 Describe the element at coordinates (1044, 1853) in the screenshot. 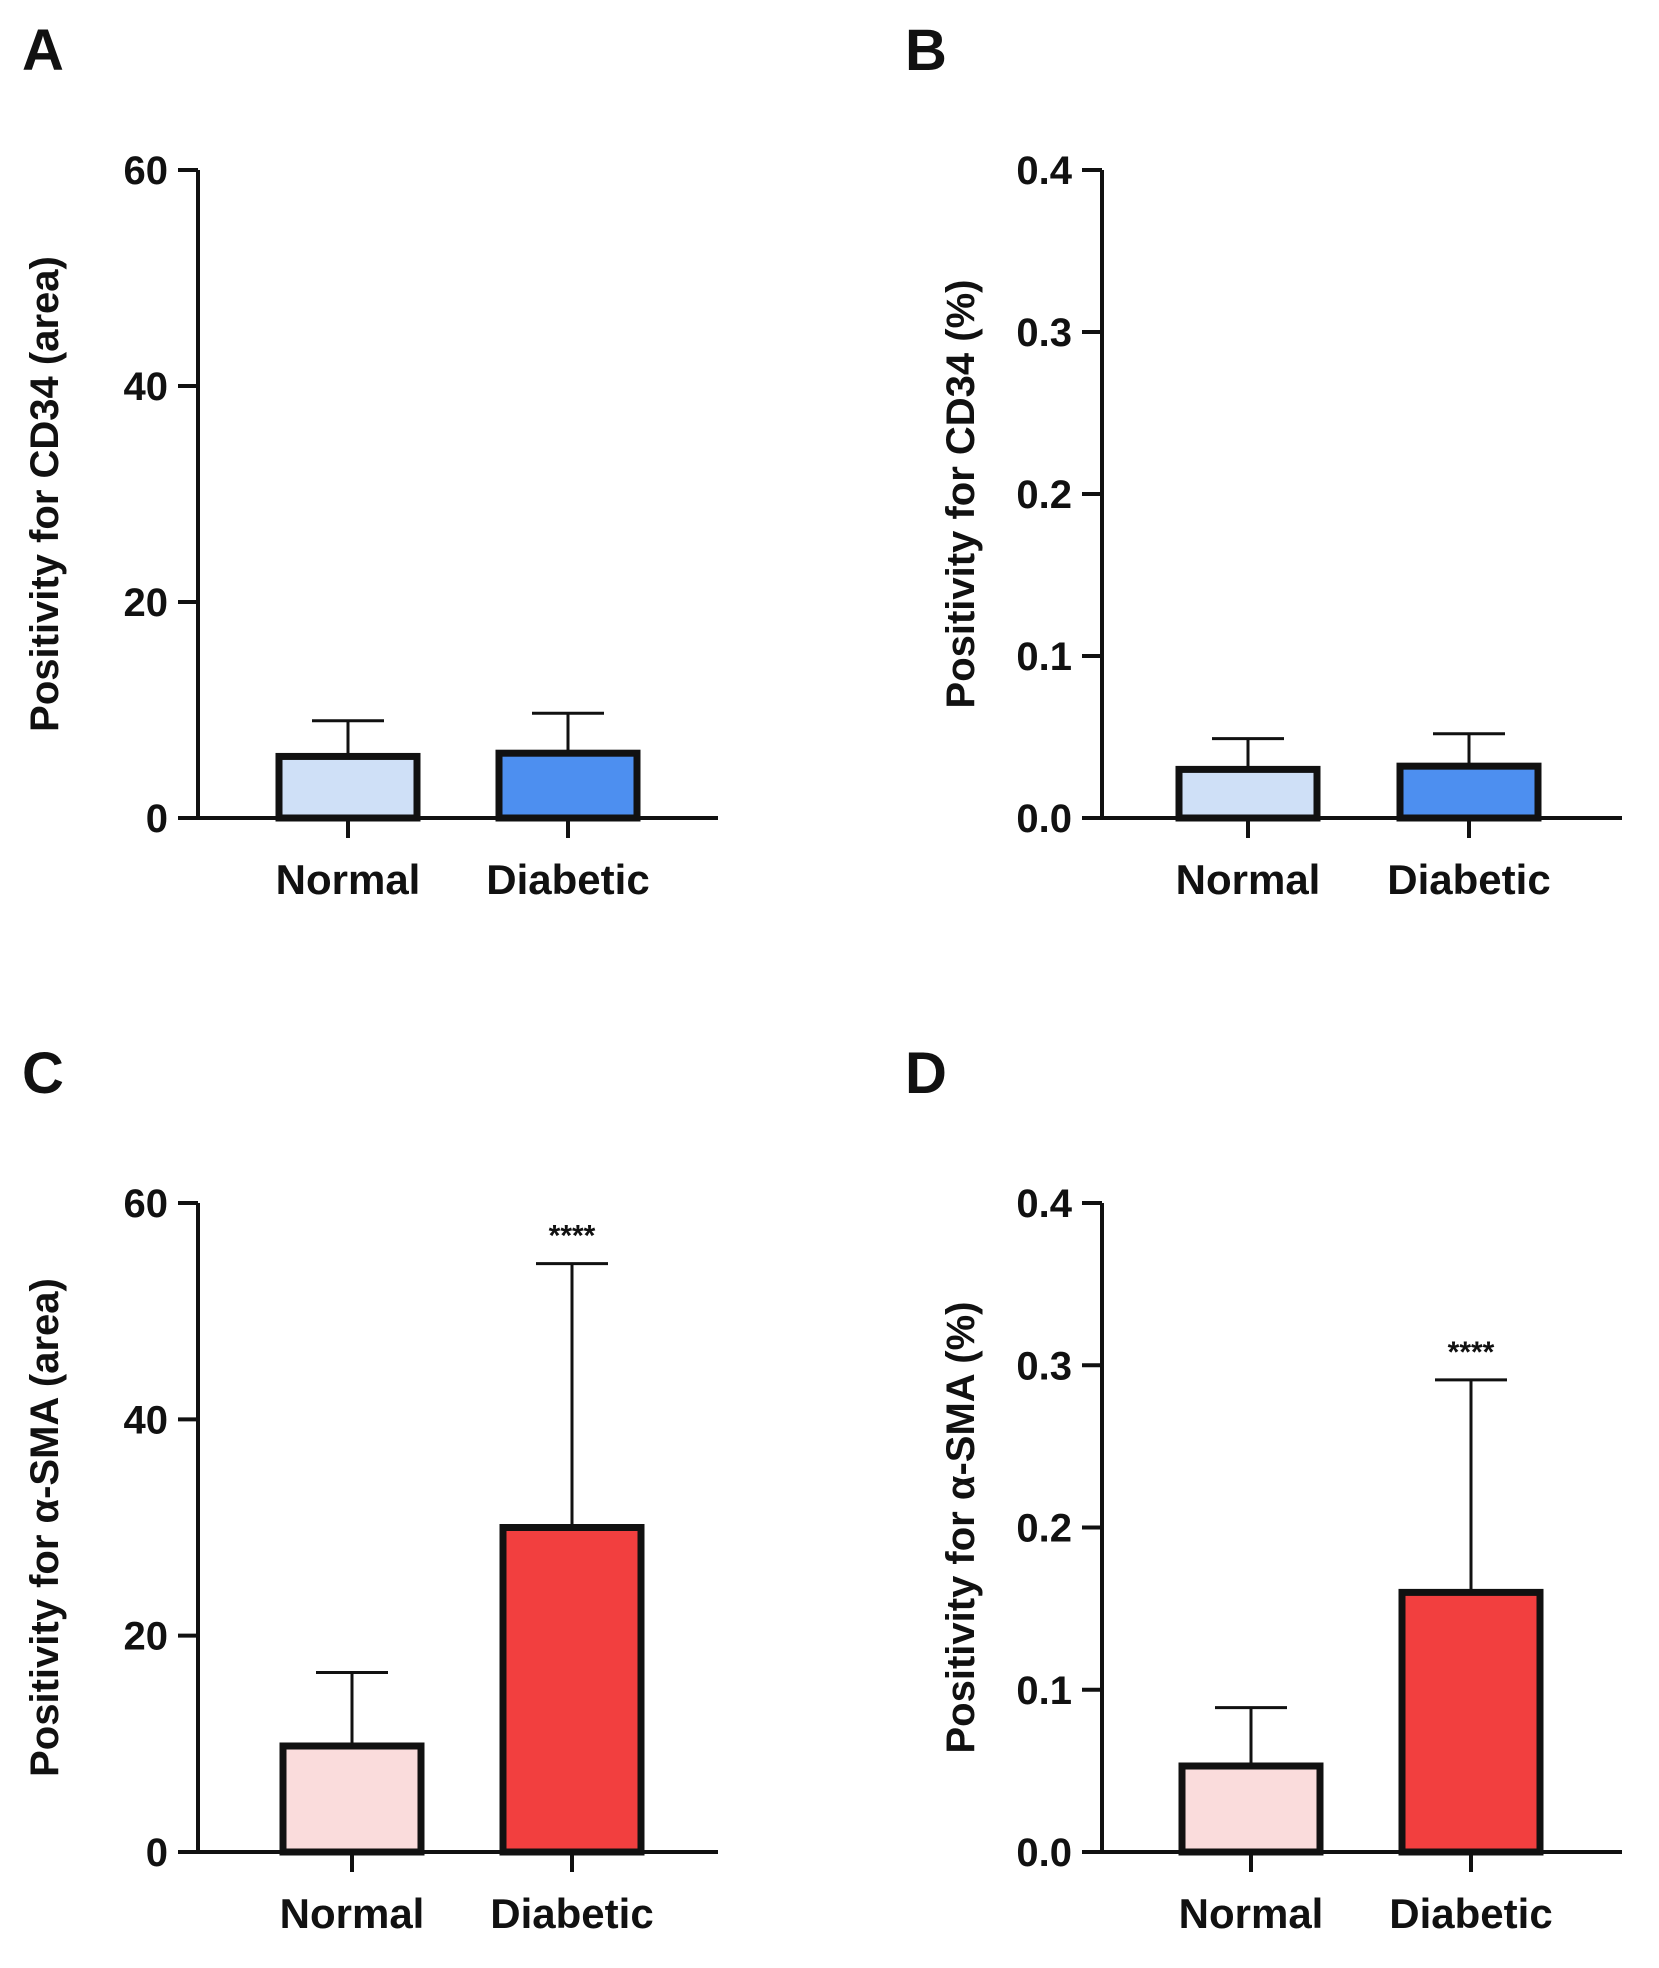

I see `y-tick-label-d: 0.0` at that location.